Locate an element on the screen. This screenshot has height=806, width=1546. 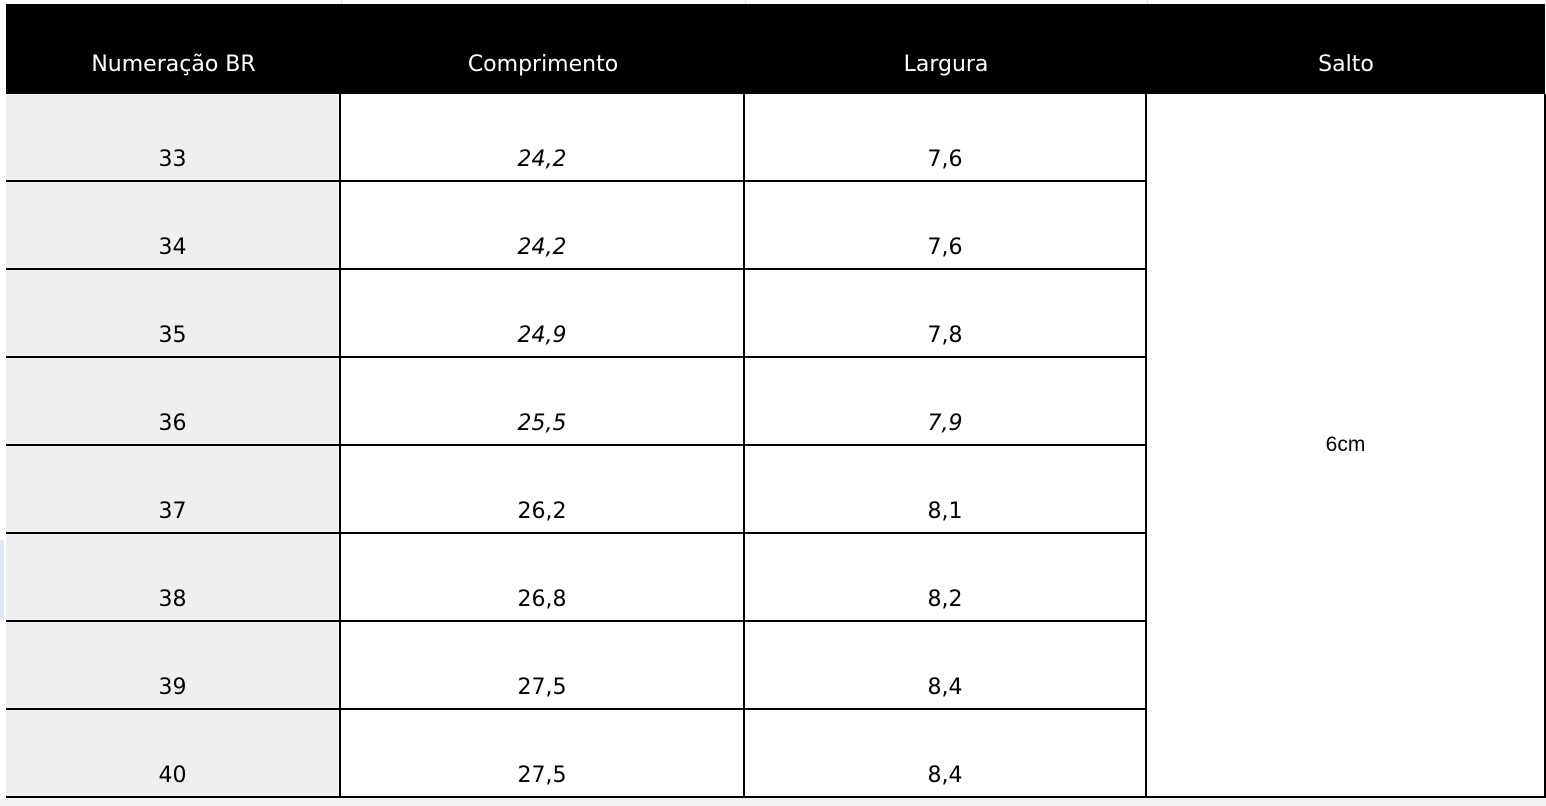
table-cell: 38 is located at coordinates (173, 578).